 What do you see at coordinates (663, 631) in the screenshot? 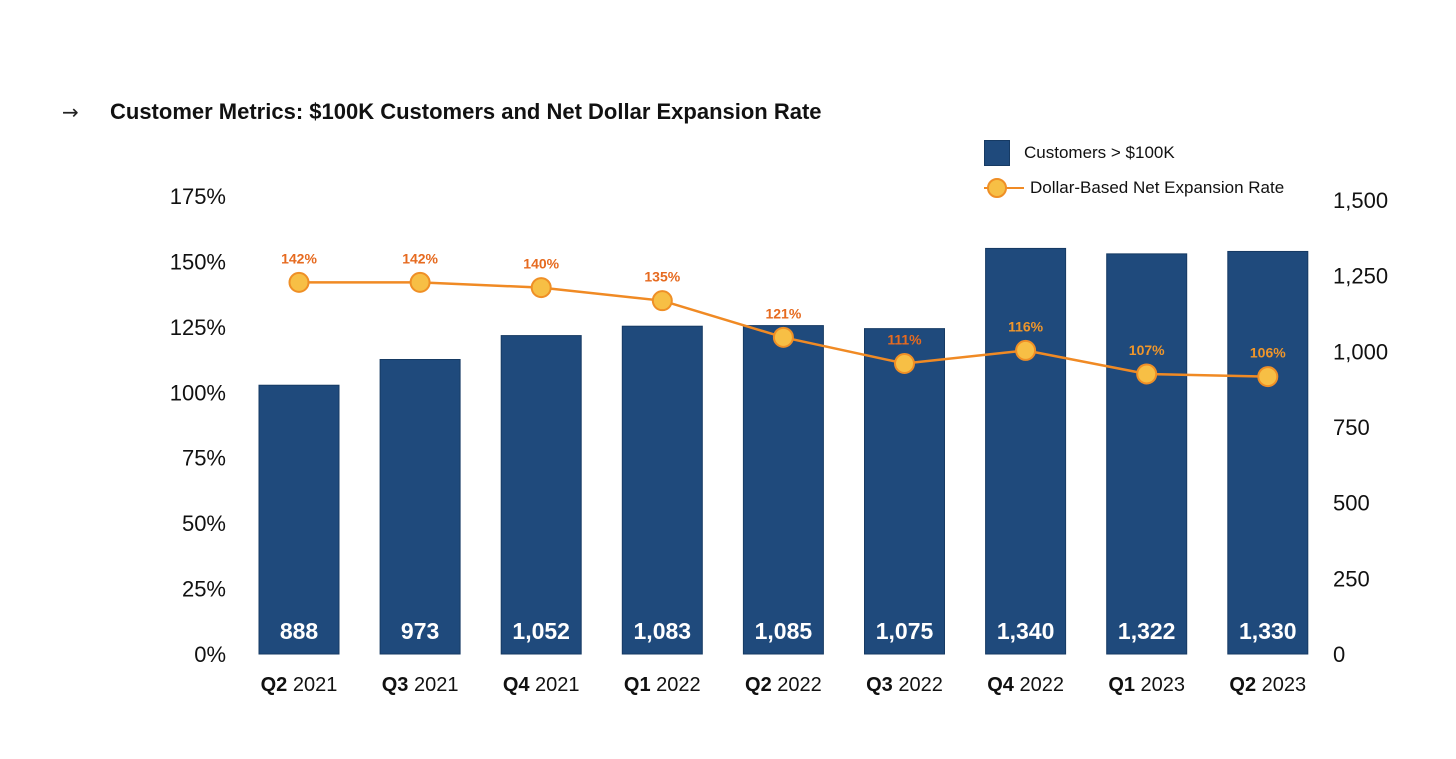
I see `bar-value-label: 1,083` at bounding box center [663, 631].